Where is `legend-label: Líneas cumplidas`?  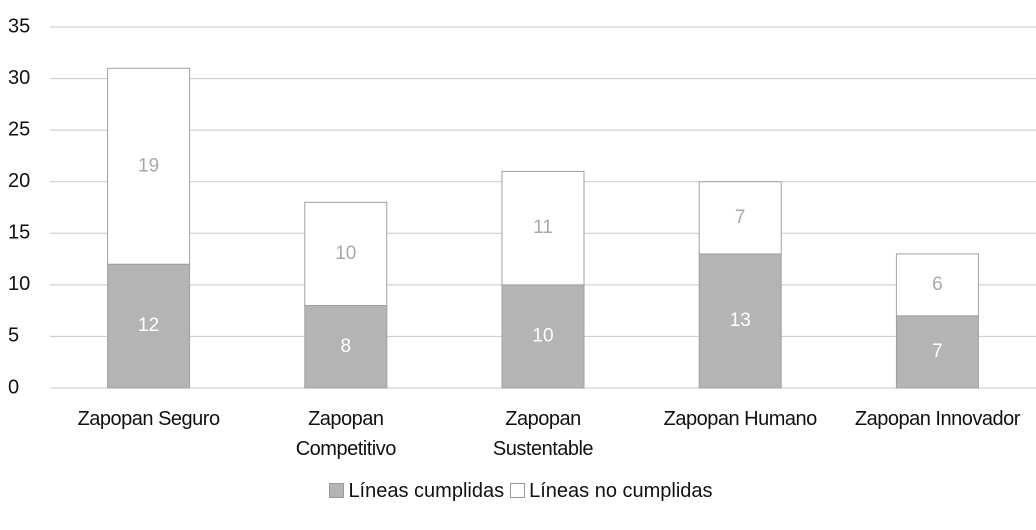 legend-label: Líneas cumplidas is located at coordinates (426, 491).